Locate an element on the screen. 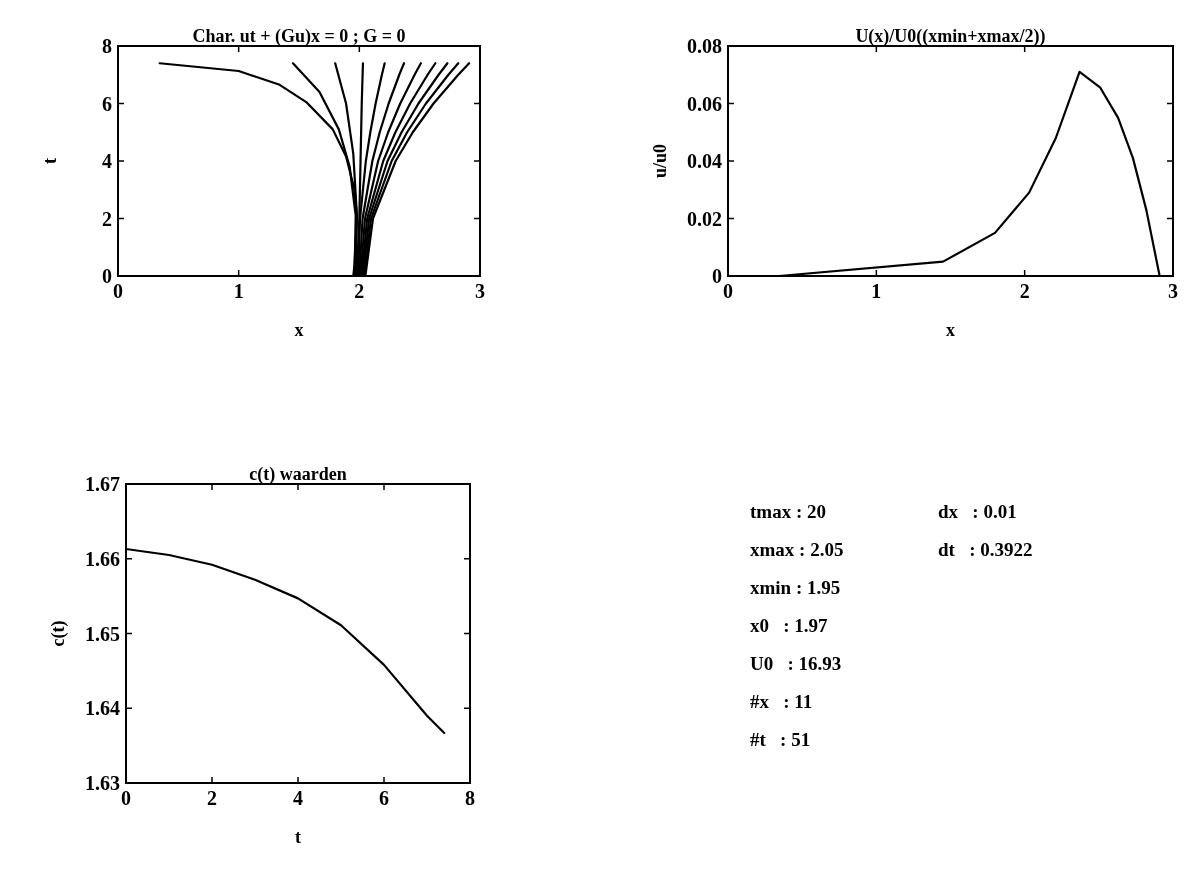 The height and width of the screenshot is (893, 1190). y-tick-label: 0.06 is located at coordinates (704, 103).